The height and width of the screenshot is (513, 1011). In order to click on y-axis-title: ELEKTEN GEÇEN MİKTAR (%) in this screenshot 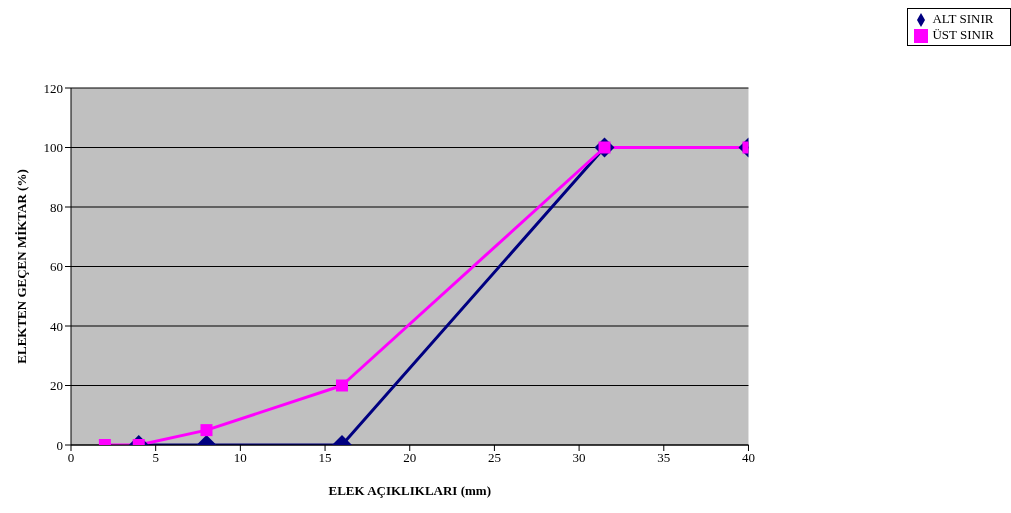, I will do `click(21, 266)`.